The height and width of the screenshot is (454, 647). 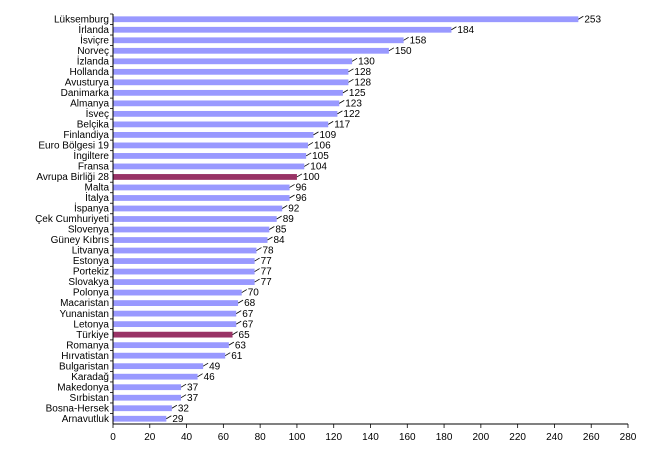 I want to click on value-label: 158, so click(x=418, y=40).